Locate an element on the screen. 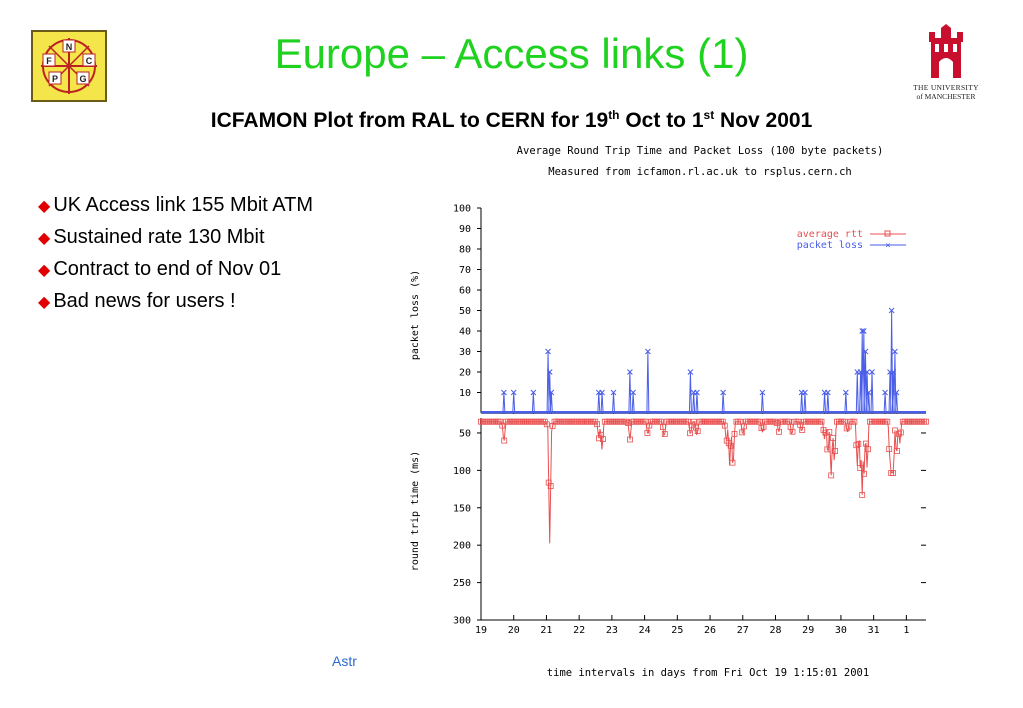 Image resolution: width=1023 pixels, height=708 pixels. nfpcg-logo: N F C P G is located at coordinates (69, 66).